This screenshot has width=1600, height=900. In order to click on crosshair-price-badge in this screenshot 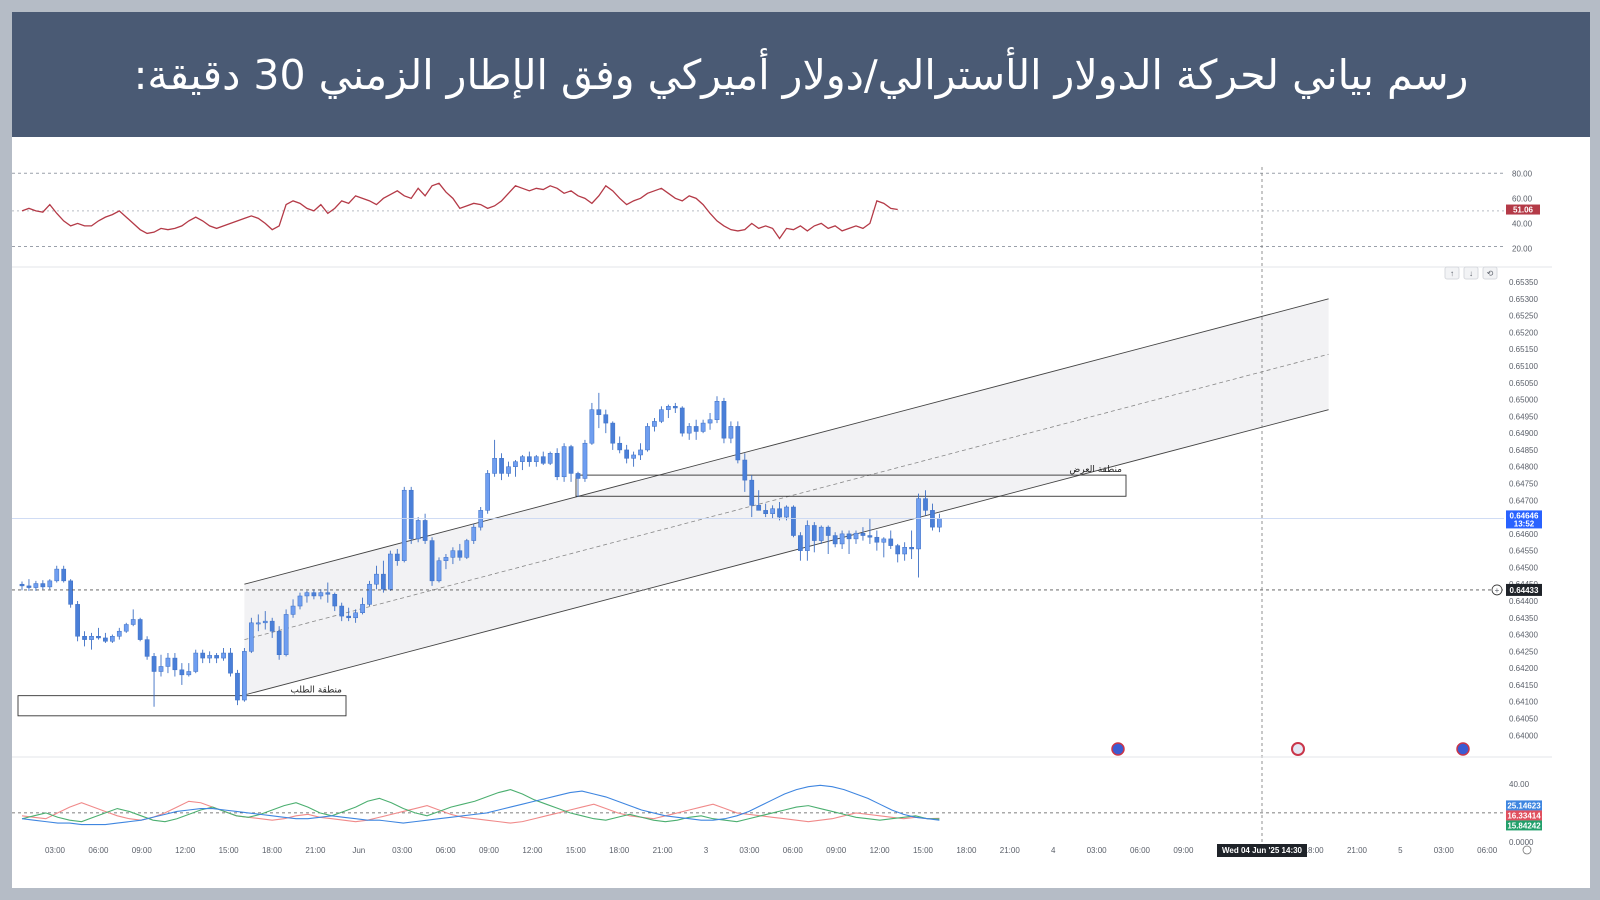, I will do `click(1524, 589)`.